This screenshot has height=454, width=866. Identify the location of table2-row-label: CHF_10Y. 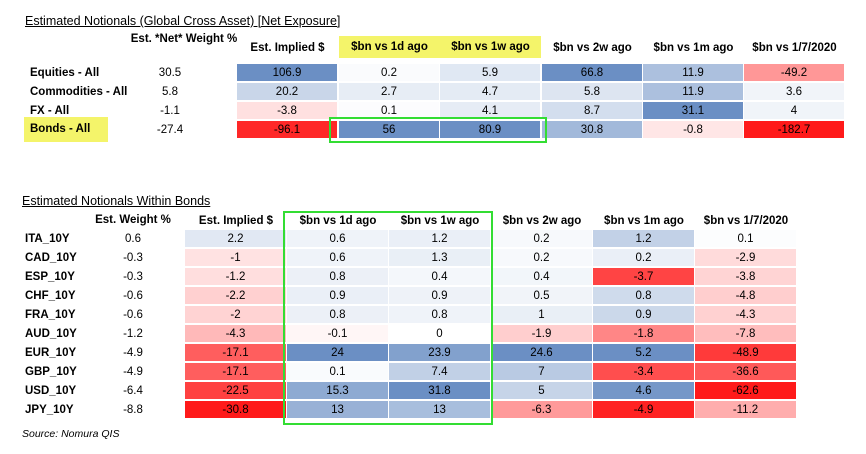
(50, 296).